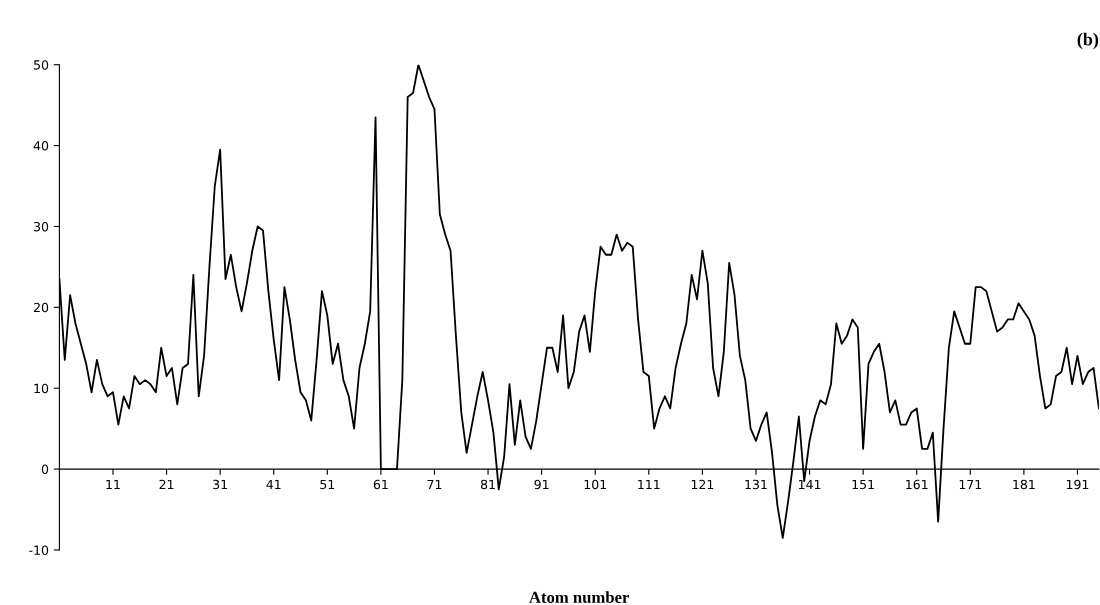  What do you see at coordinates (273, 484) in the screenshot?
I see `x-tick-label: 41` at bounding box center [273, 484].